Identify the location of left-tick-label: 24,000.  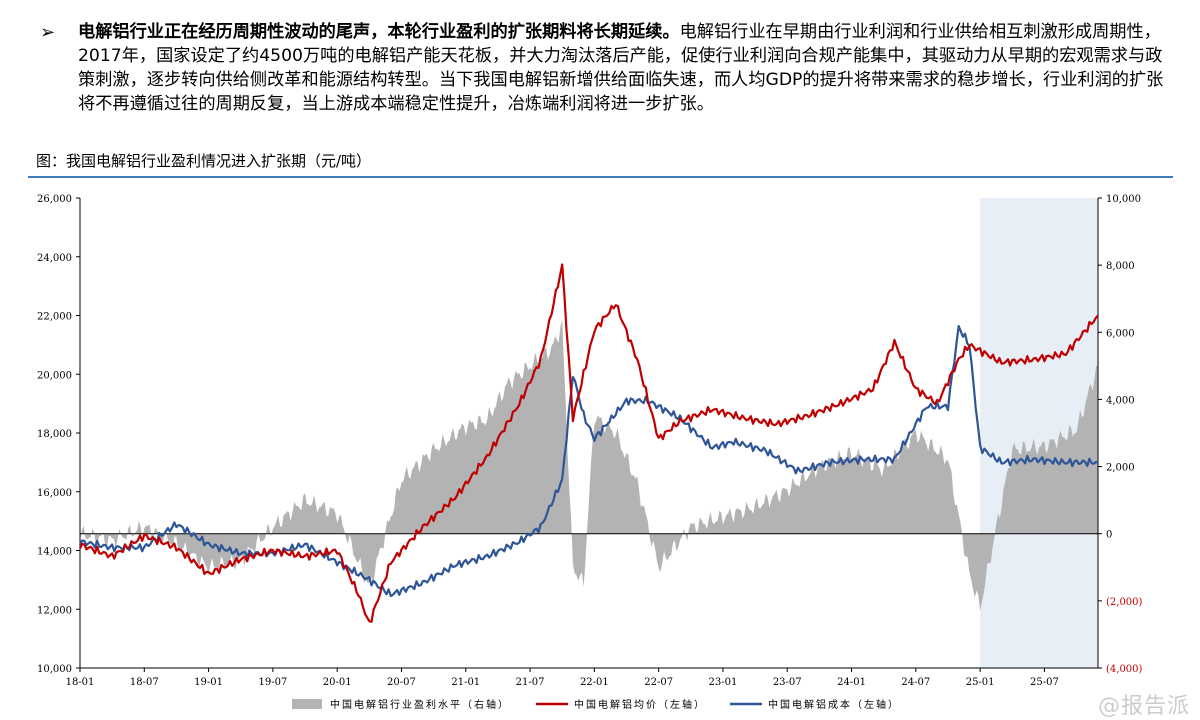
(54, 258).